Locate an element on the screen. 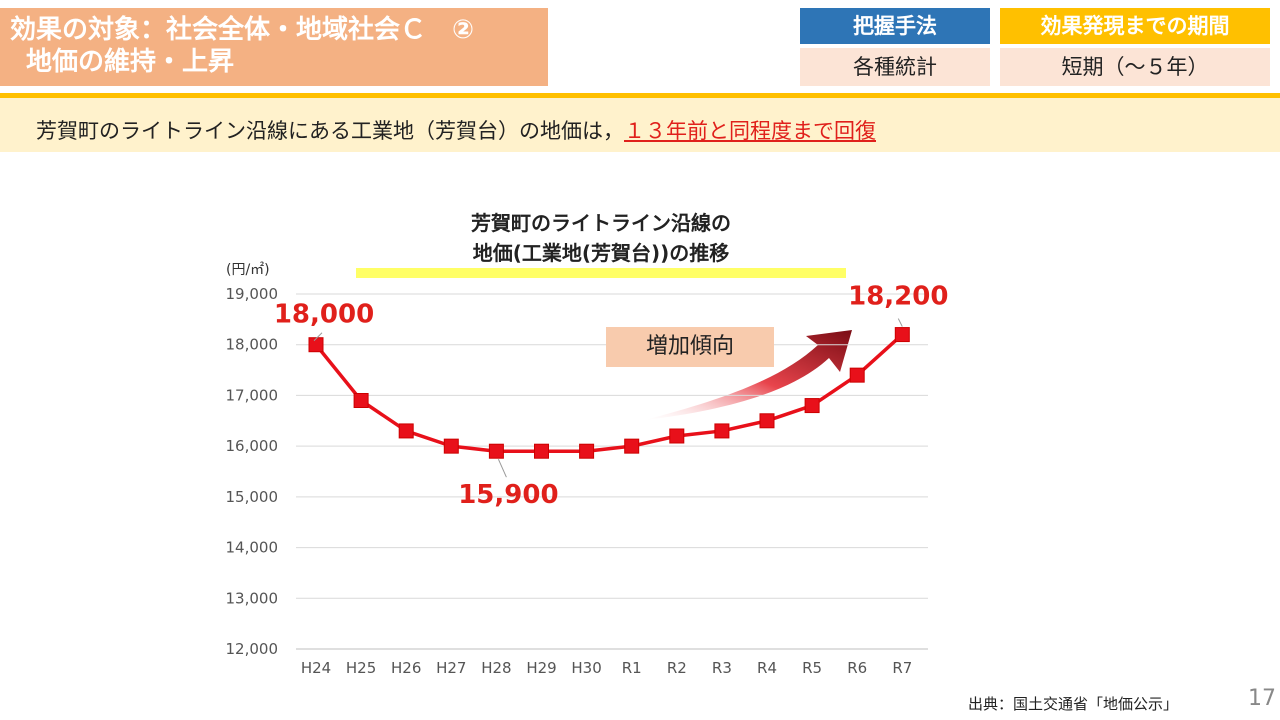 Image resolution: width=1280 pixels, height=720 pixels. title-line1: 効果の対象：社会全体・地域社会Ｃ ② is located at coordinates (242, 30).